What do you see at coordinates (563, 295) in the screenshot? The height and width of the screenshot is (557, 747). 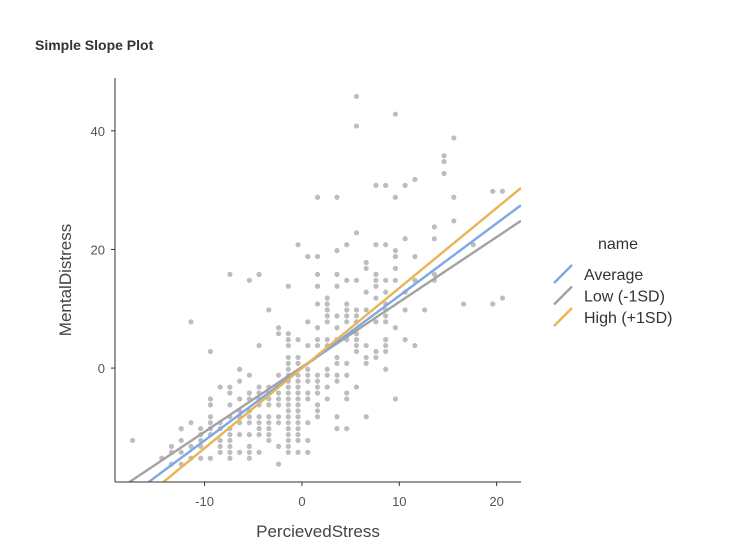 I see `legend-swatch` at bounding box center [563, 295].